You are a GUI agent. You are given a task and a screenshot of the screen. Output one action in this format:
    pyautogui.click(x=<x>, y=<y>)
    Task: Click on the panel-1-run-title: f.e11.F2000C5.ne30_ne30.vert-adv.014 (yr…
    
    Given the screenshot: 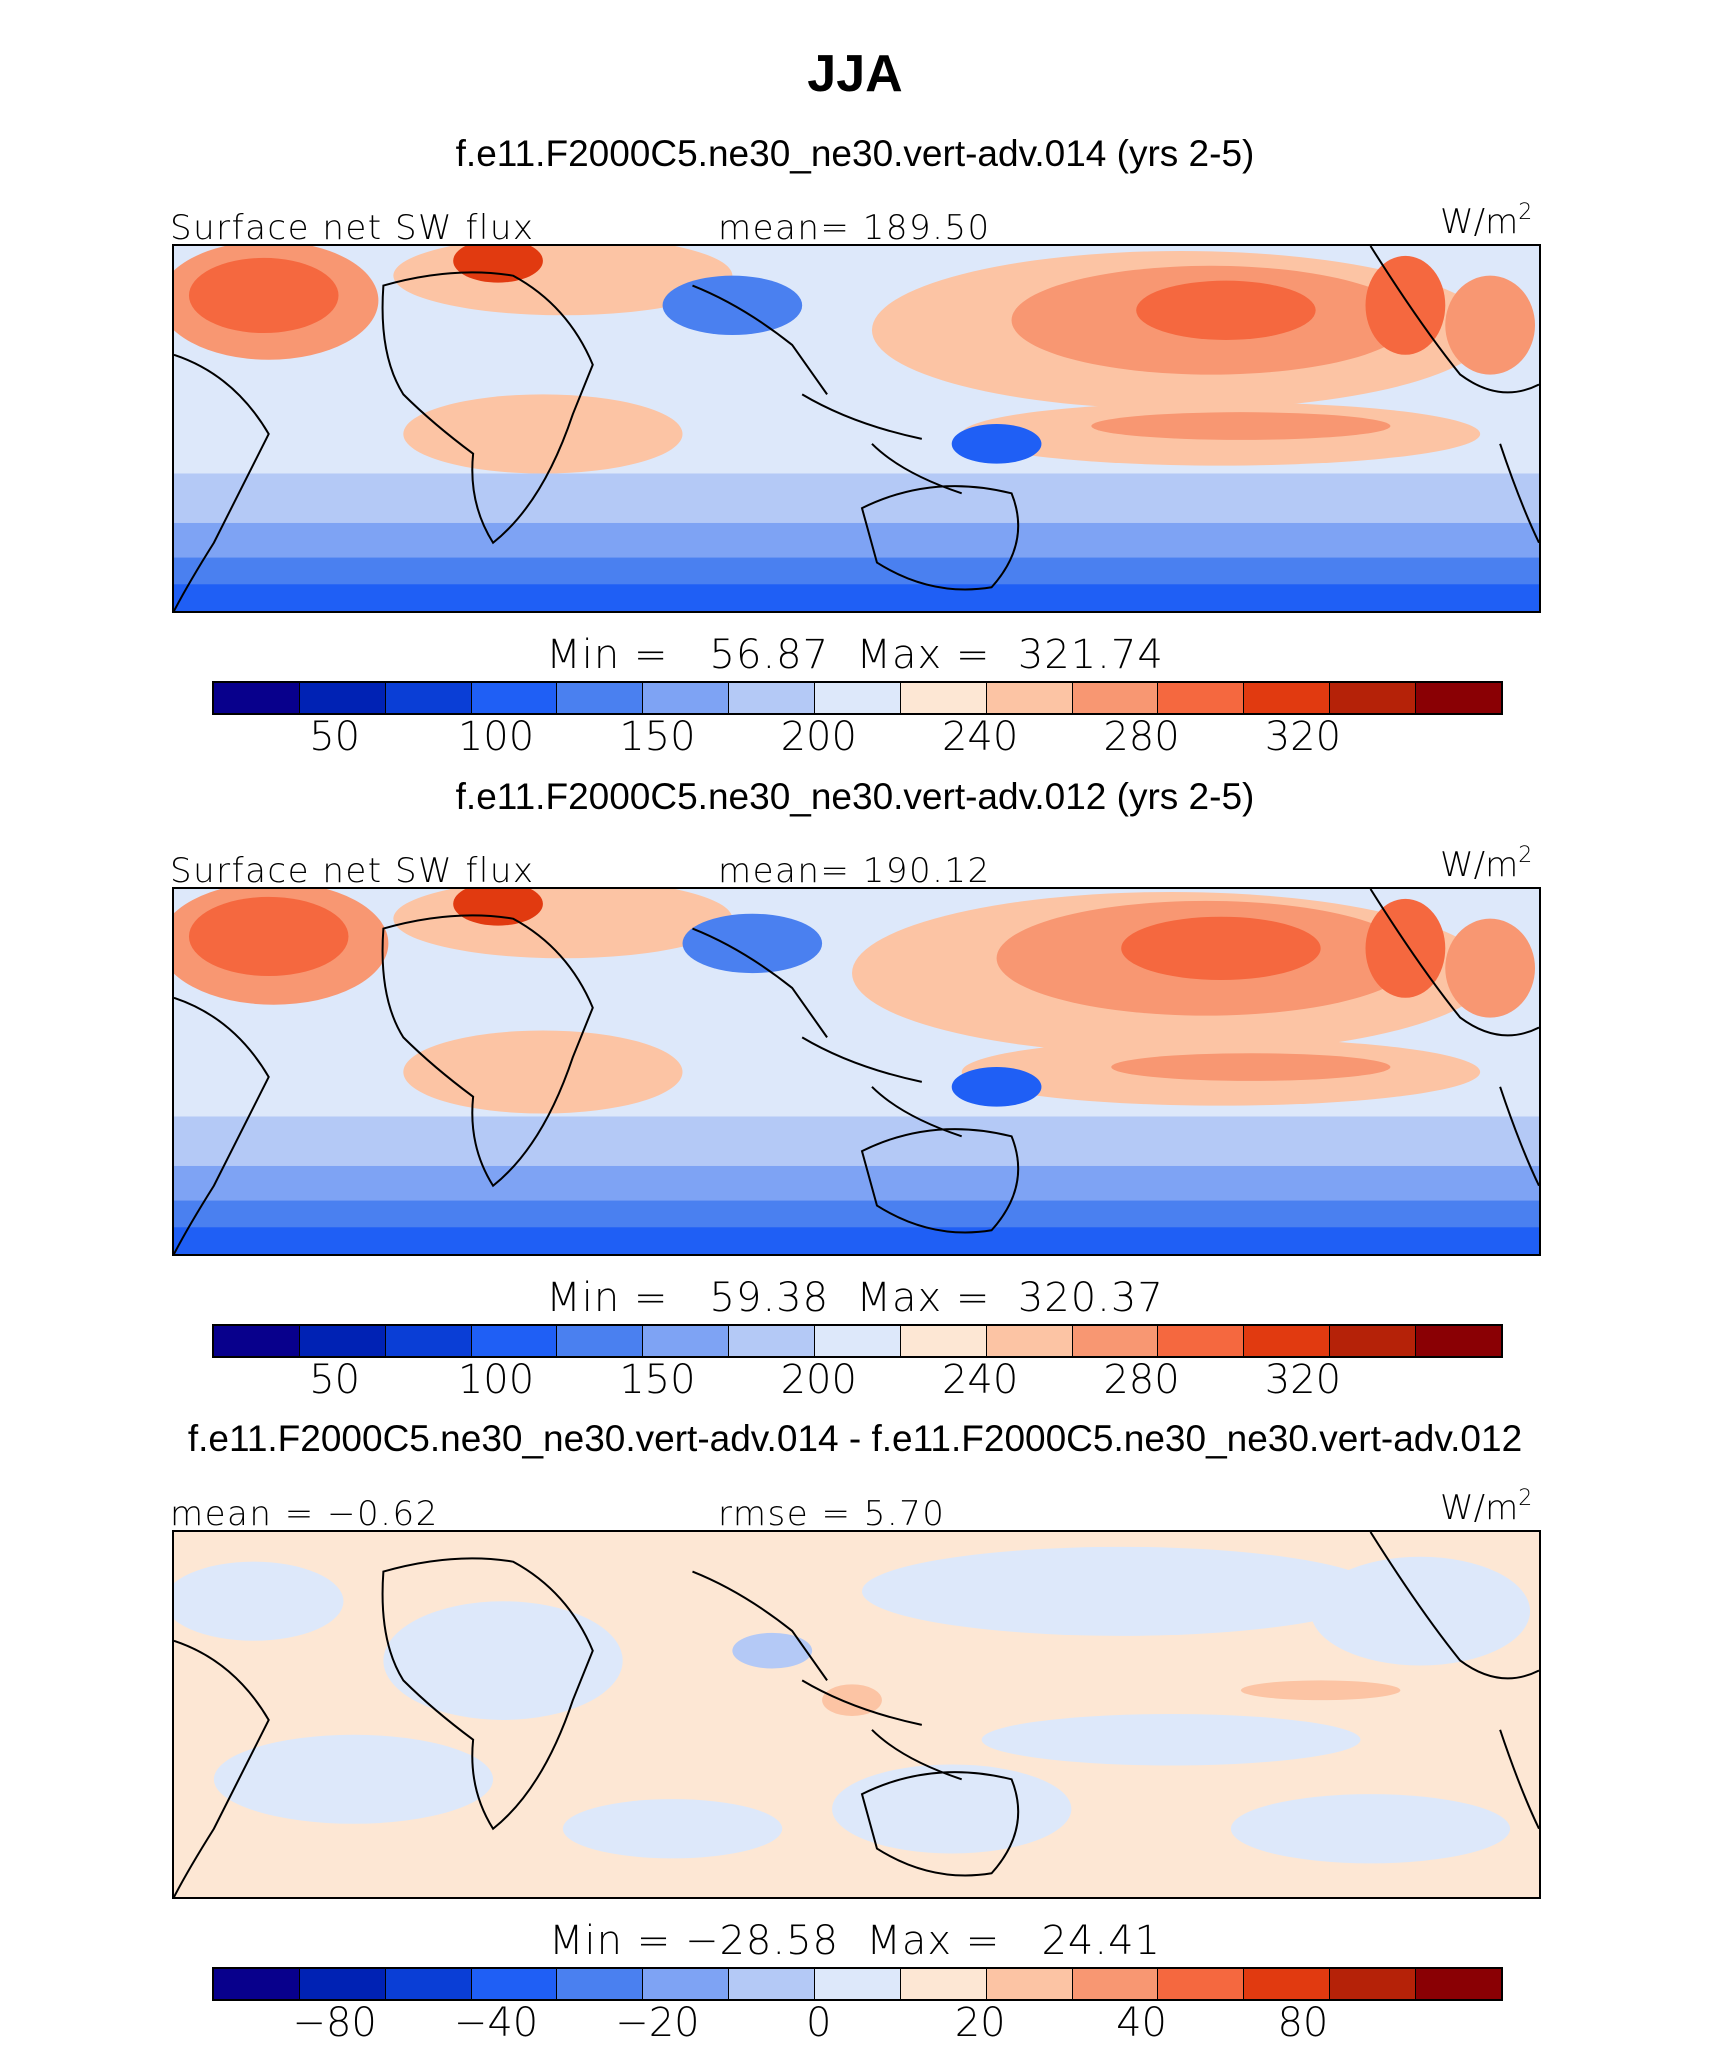 What is the action you would take?
    pyautogui.click(x=855, y=153)
    